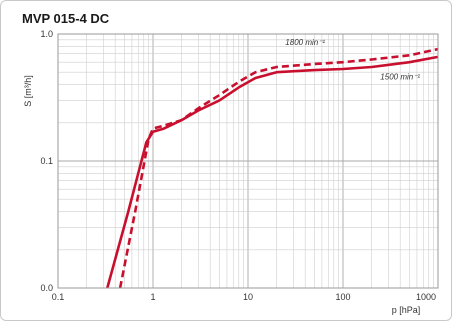  I want to click on y-tick-labels: 0.0 0.1 1.0, so click(46, 161).